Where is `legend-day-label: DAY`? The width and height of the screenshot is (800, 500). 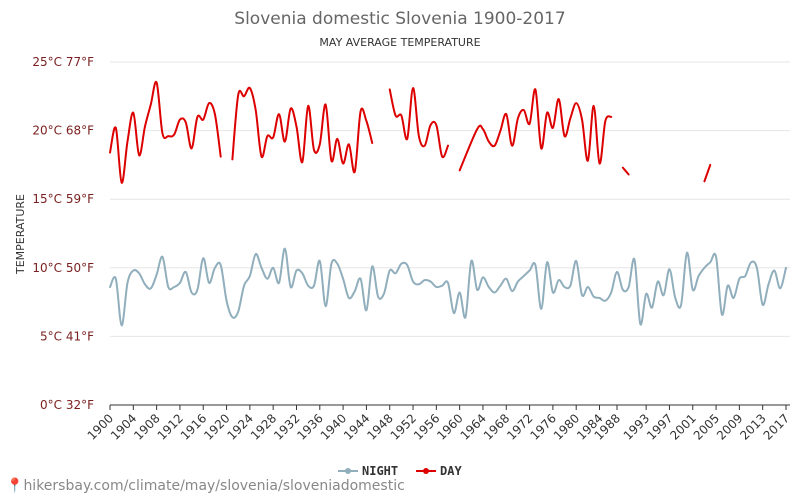
legend-day-label: DAY is located at coordinates (451, 471).